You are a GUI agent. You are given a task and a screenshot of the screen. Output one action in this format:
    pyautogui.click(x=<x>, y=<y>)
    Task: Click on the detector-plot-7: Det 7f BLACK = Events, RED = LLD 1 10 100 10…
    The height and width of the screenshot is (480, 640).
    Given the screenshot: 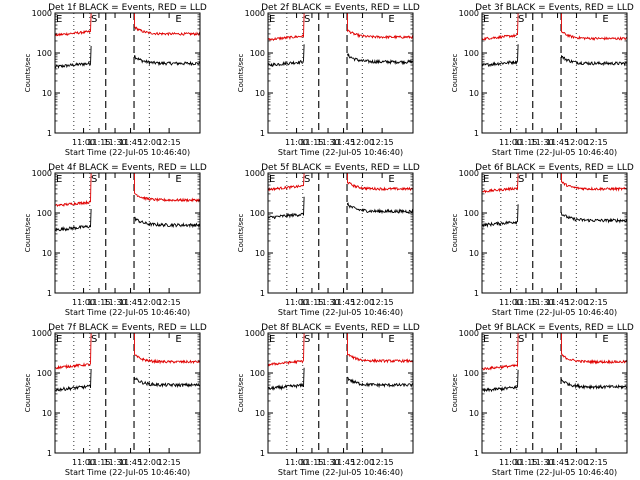 What is the action you would take?
    pyautogui.click(x=115, y=400)
    